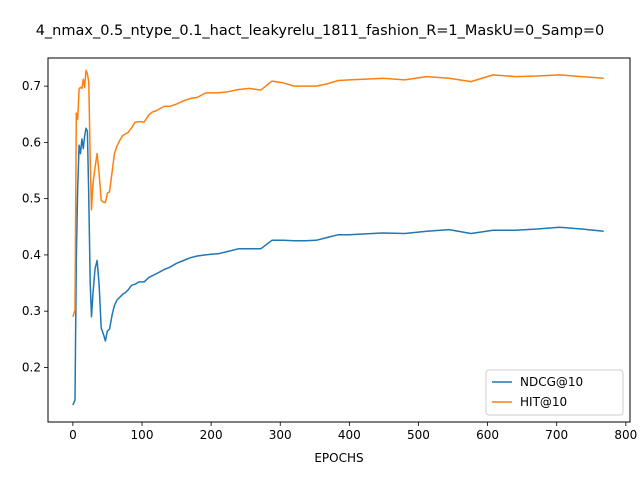 Image resolution: width=640 pixels, height=480 pixels. Describe the element at coordinates (556, 435) in the screenshot. I see `x-tick-label-7: 700` at that location.